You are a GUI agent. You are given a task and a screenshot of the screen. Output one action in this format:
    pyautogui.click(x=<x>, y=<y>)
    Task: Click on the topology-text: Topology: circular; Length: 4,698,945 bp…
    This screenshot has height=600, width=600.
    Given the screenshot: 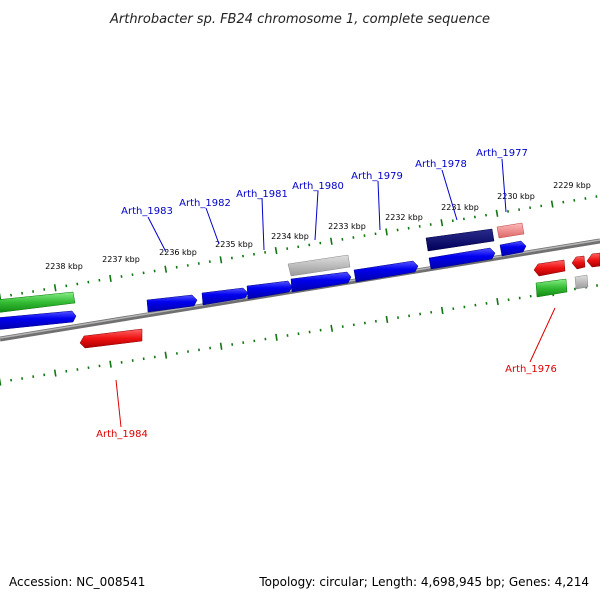 What is the action you would take?
    pyautogui.click(x=423, y=582)
    